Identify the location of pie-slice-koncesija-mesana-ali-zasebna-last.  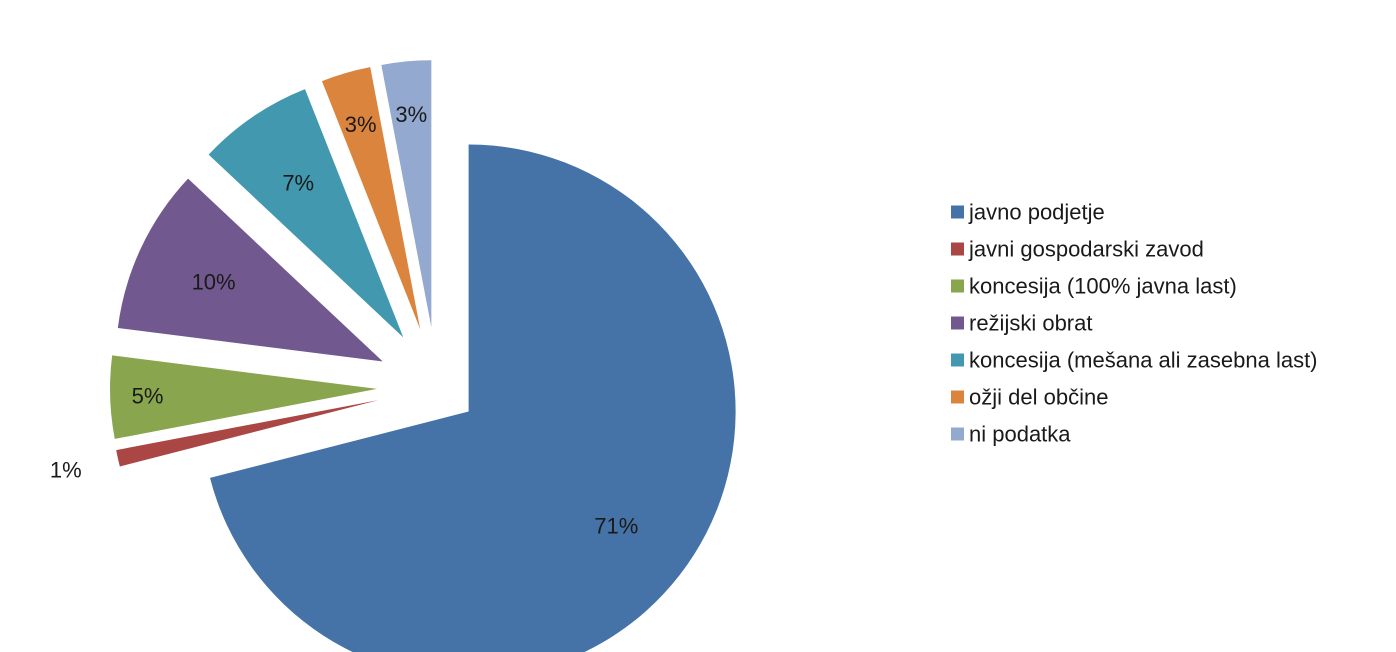
(306, 213).